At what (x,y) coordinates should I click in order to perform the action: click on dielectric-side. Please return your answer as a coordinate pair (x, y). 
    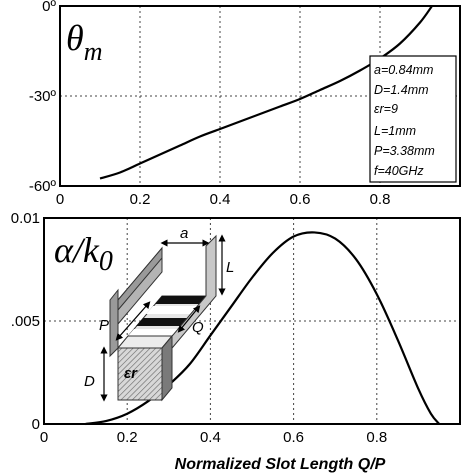
    Looking at the image, I should click on (167, 368).